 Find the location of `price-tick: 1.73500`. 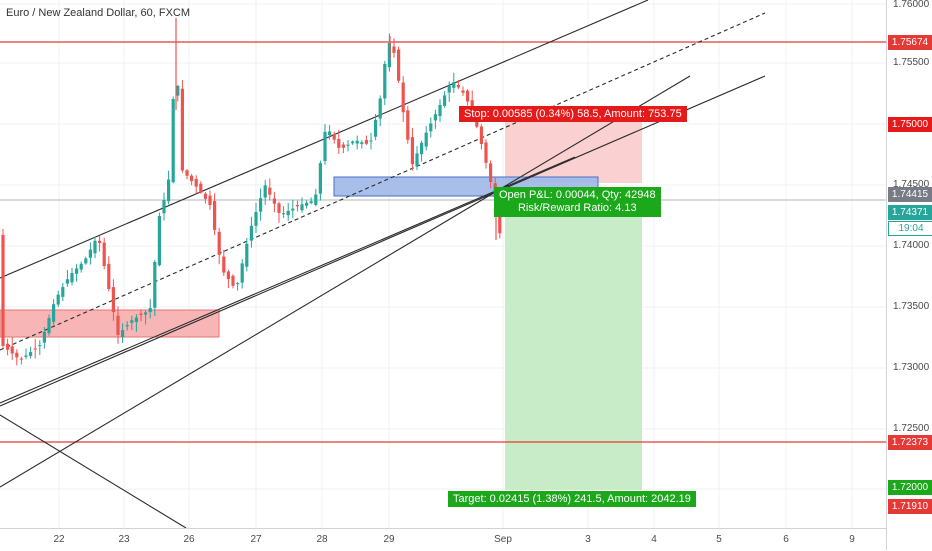

price-tick: 1.73500 is located at coordinates (911, 306).